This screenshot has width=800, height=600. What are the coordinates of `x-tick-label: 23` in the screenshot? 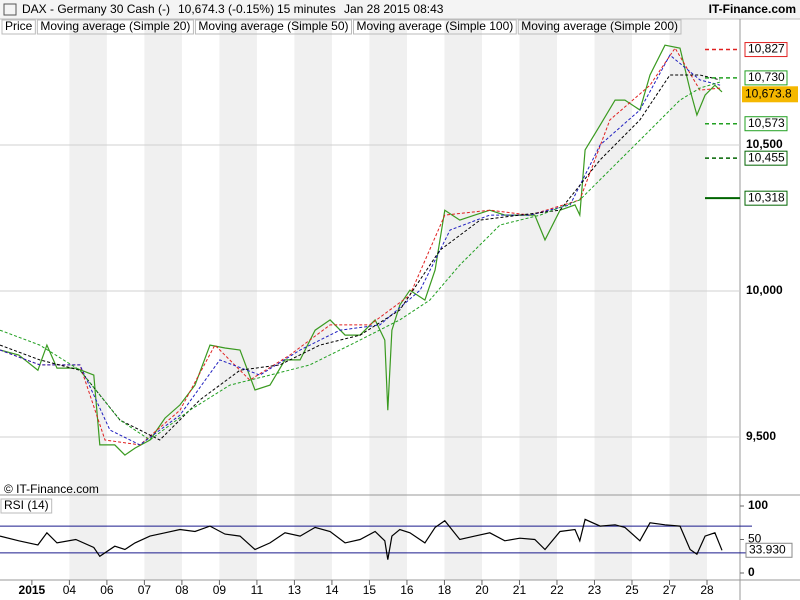 It's located at (595, 590).